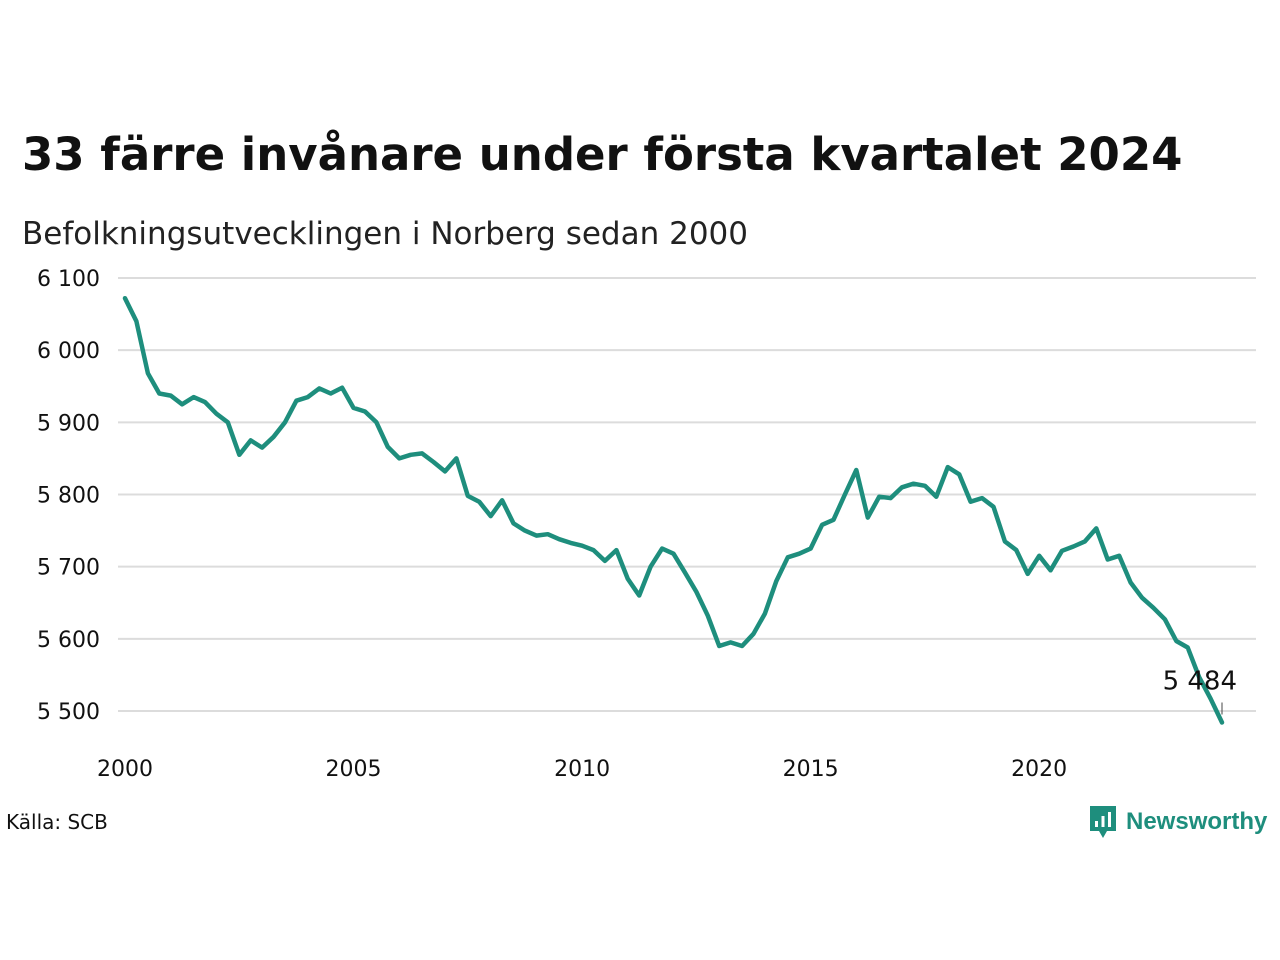 This screenshot has height=960, width=1280. I want to click on brand-name: Newsworthy, so click(1197, 821).